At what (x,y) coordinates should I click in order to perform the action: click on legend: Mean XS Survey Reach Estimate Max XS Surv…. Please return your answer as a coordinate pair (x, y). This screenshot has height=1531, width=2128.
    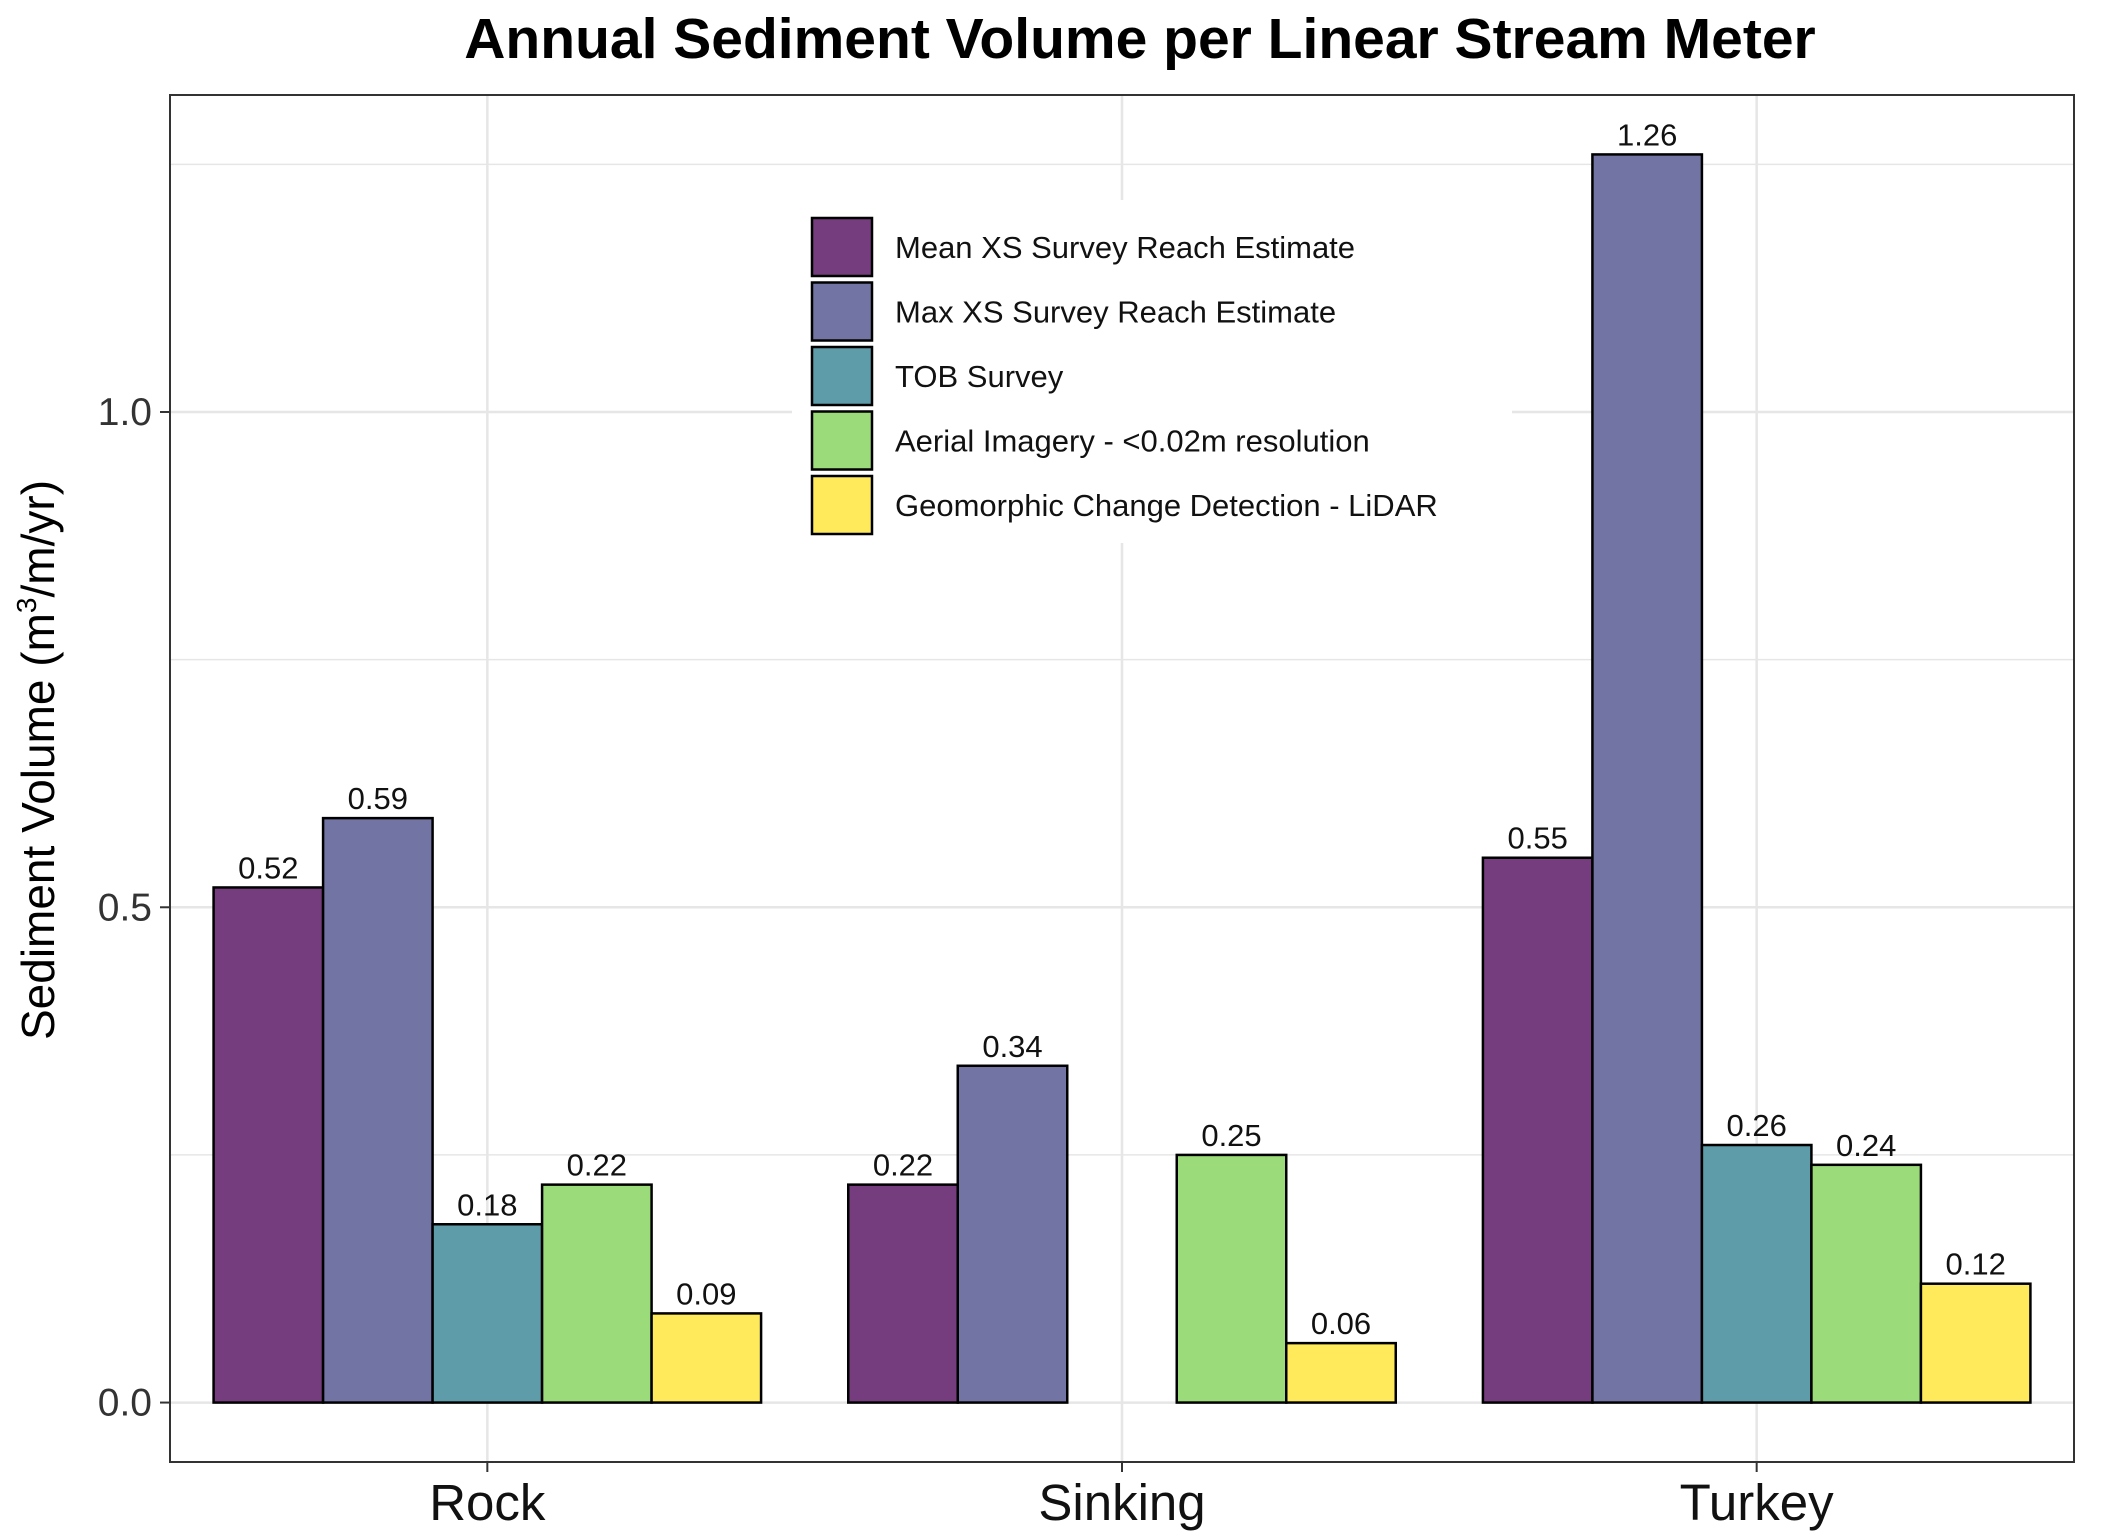
    Looking at the image, I should click on (1152, 371).